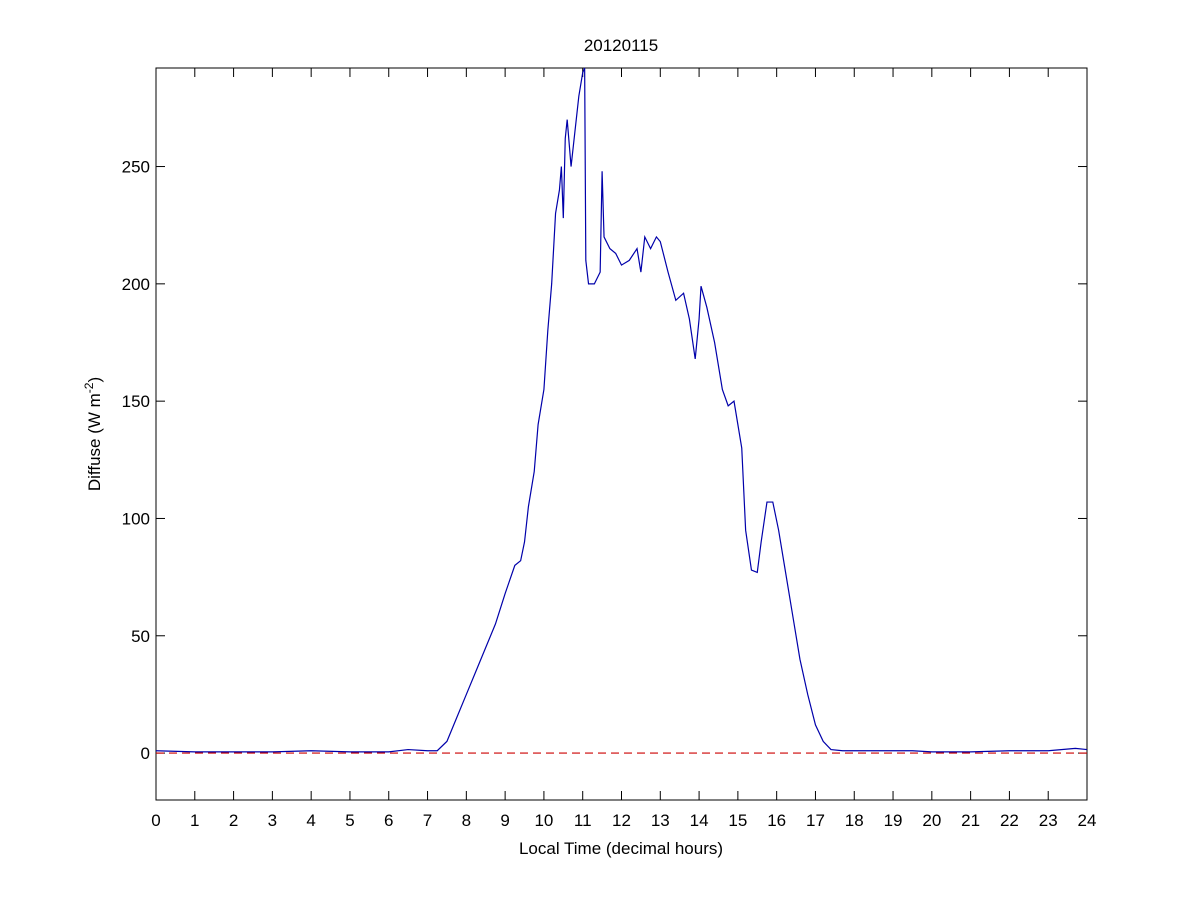 This screenshot has height=900, width=1201. I want to click on x-tick-label: 21, so click(970, 820).